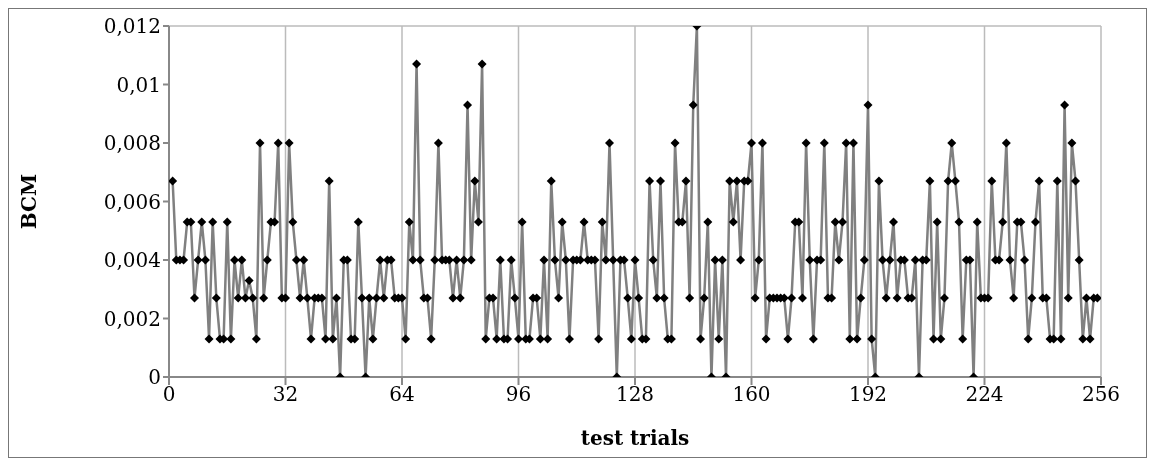  I want to click on y-tick-label: 0,008, so click(132, 143).